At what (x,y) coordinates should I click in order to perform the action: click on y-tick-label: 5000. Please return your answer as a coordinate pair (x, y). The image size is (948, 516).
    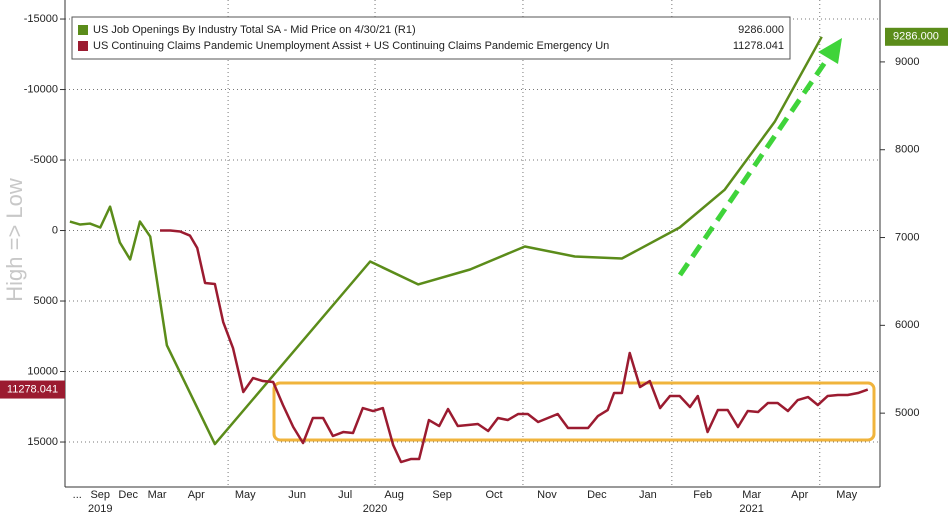
    Looking at the image, I should click on (46, 301).